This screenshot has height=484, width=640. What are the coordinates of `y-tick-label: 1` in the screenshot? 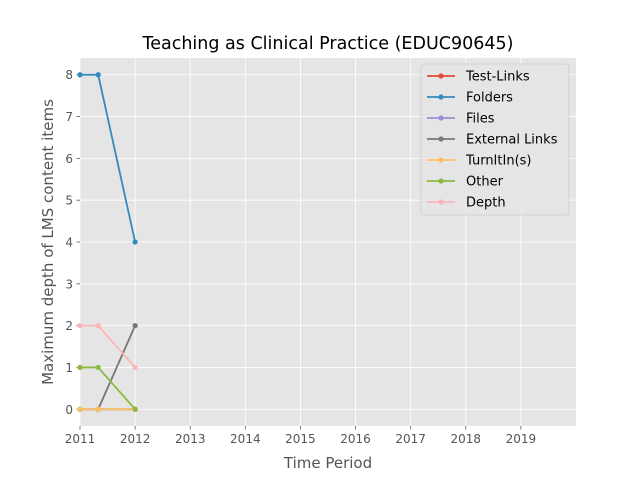 It's located at (69, 368).